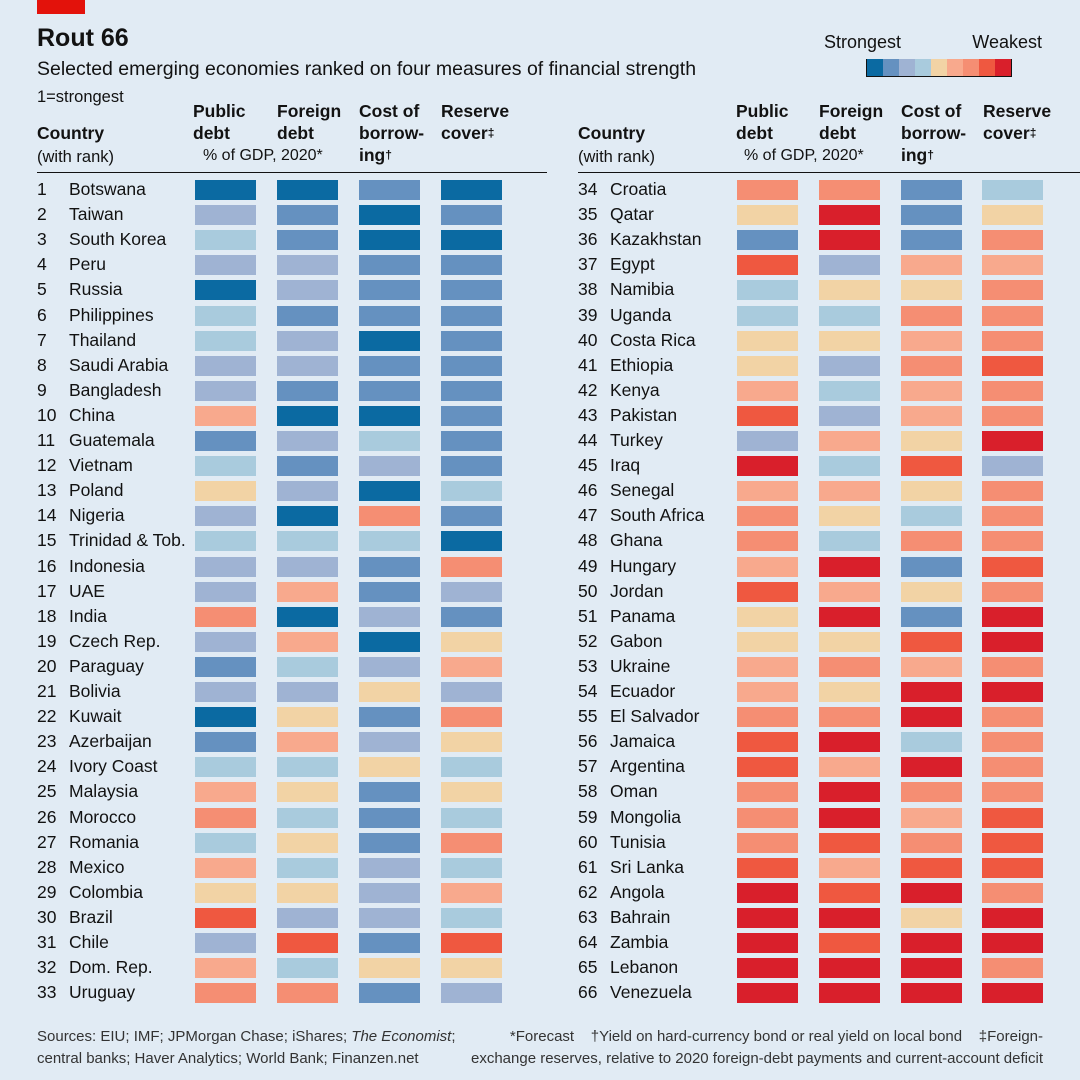 This screenshot has height=1080, width=1080. Describe the element at coordinates (588, 289) in the screenshot. I see `rank-label: 38` at that location.